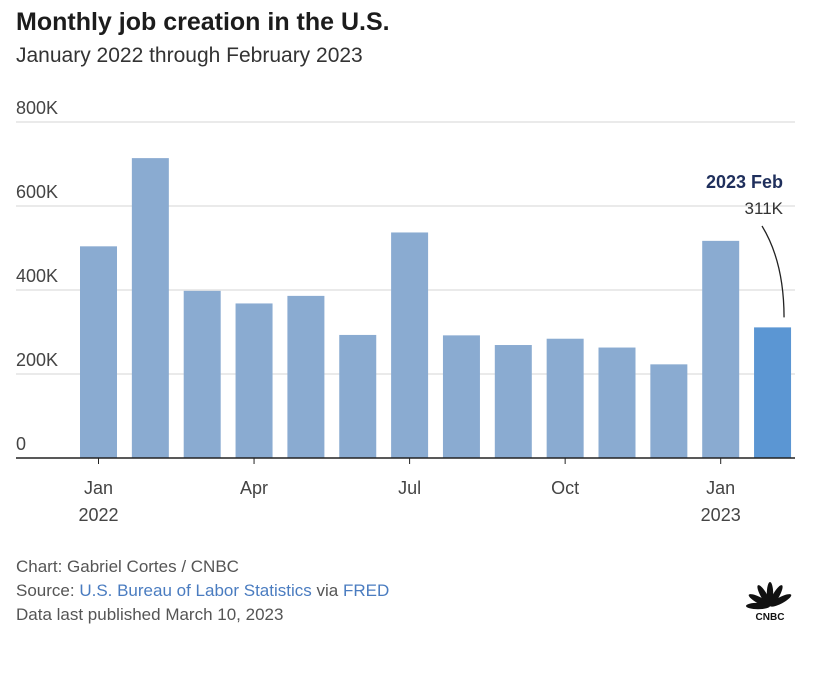 Image resolution: width=823 pixels, height=681 pixels. I want to click on chart-subtitle: January 2022 through February 2023, so click(189, 55).